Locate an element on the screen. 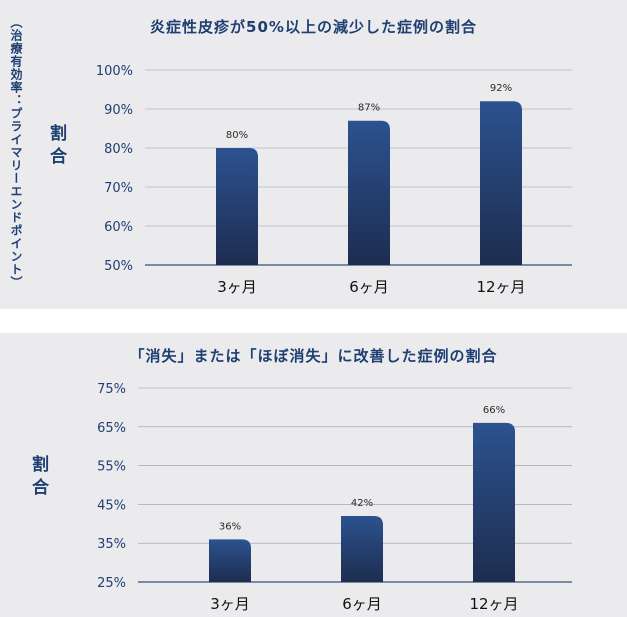  y-tick-label: 50% is located at coordinates (118, 266).